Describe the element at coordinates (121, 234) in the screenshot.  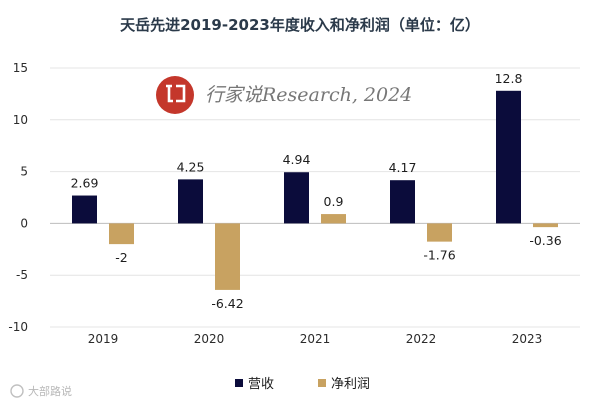
I see `bar-净利润-2019` at that location.